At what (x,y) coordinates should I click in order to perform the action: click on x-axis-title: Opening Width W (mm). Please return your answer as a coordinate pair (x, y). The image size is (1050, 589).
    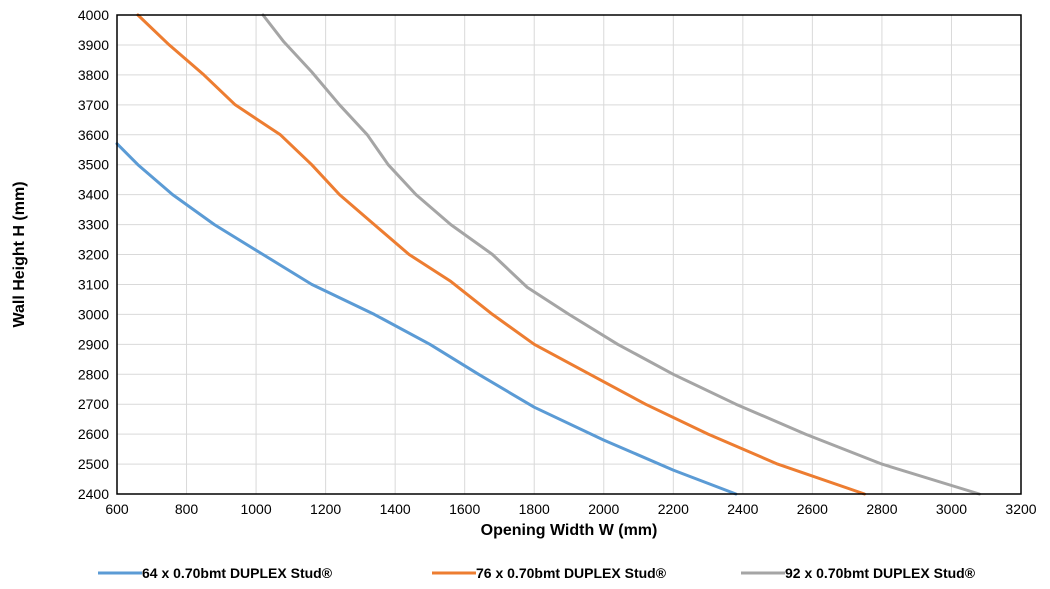
    Looking at the image, I should click on (569, 530).